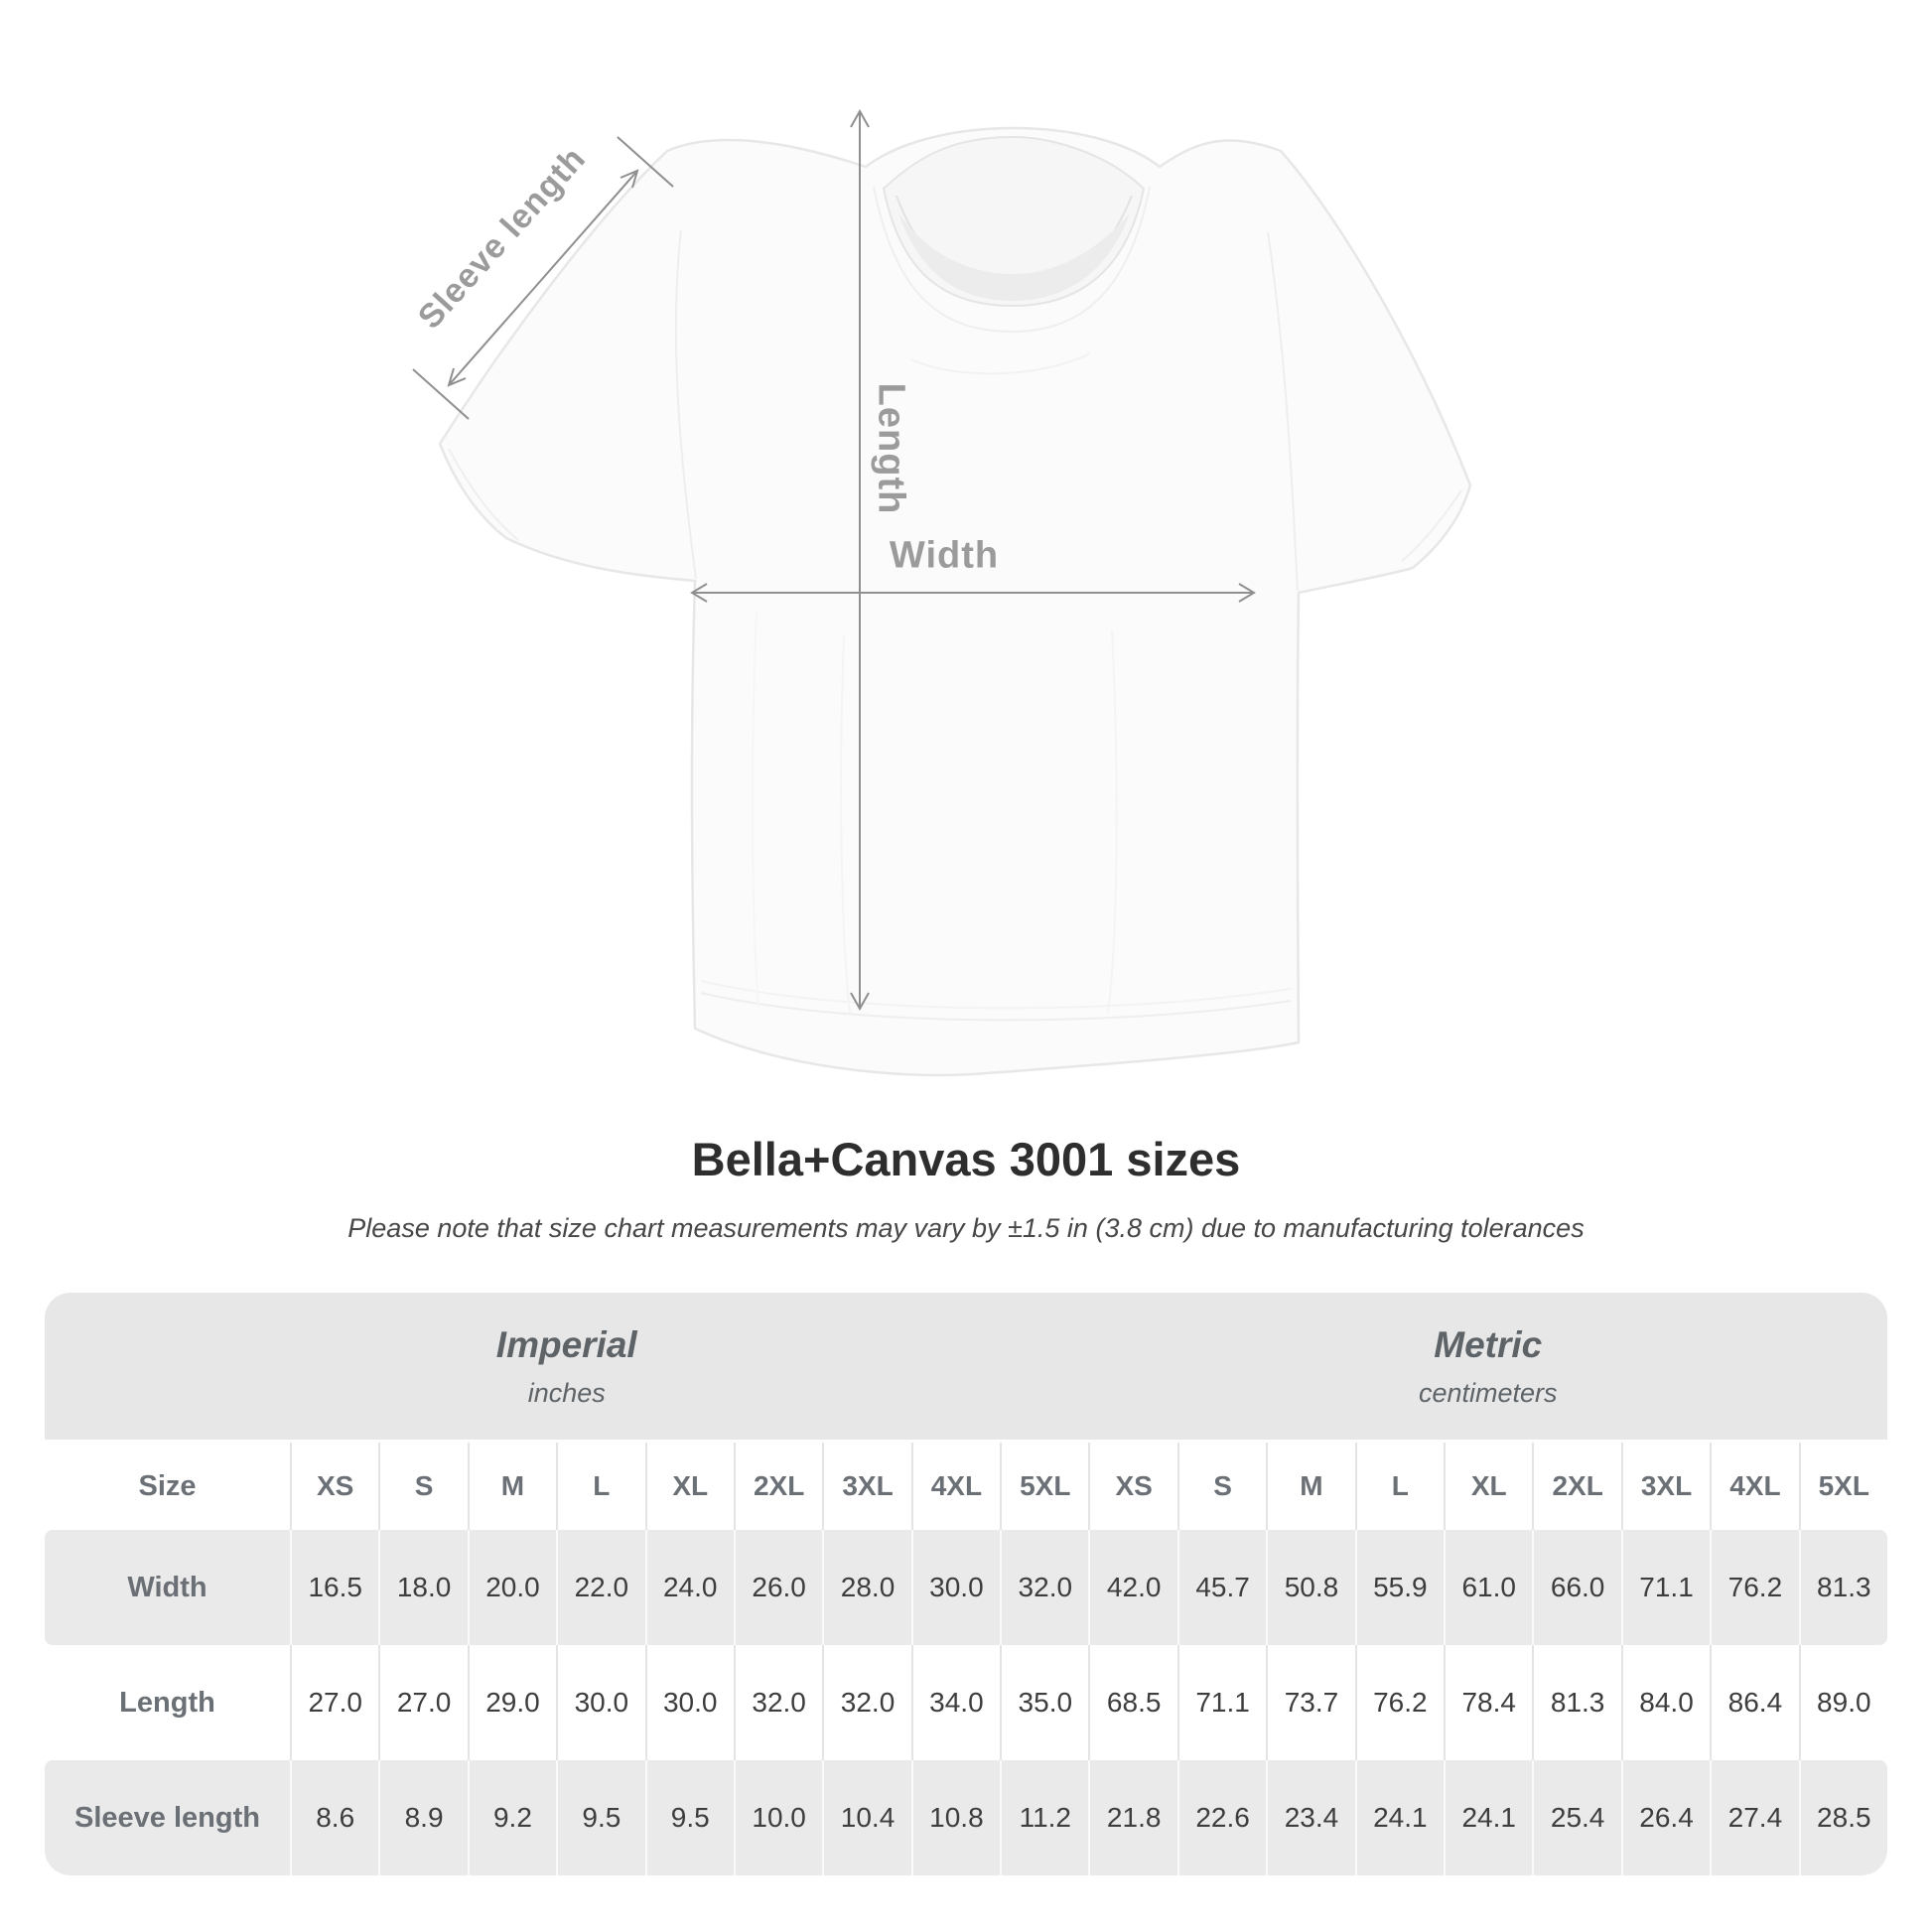 This screenshot has height=1932, width=1932. I want to click on size-row-header: Size, so click(167, 1486).